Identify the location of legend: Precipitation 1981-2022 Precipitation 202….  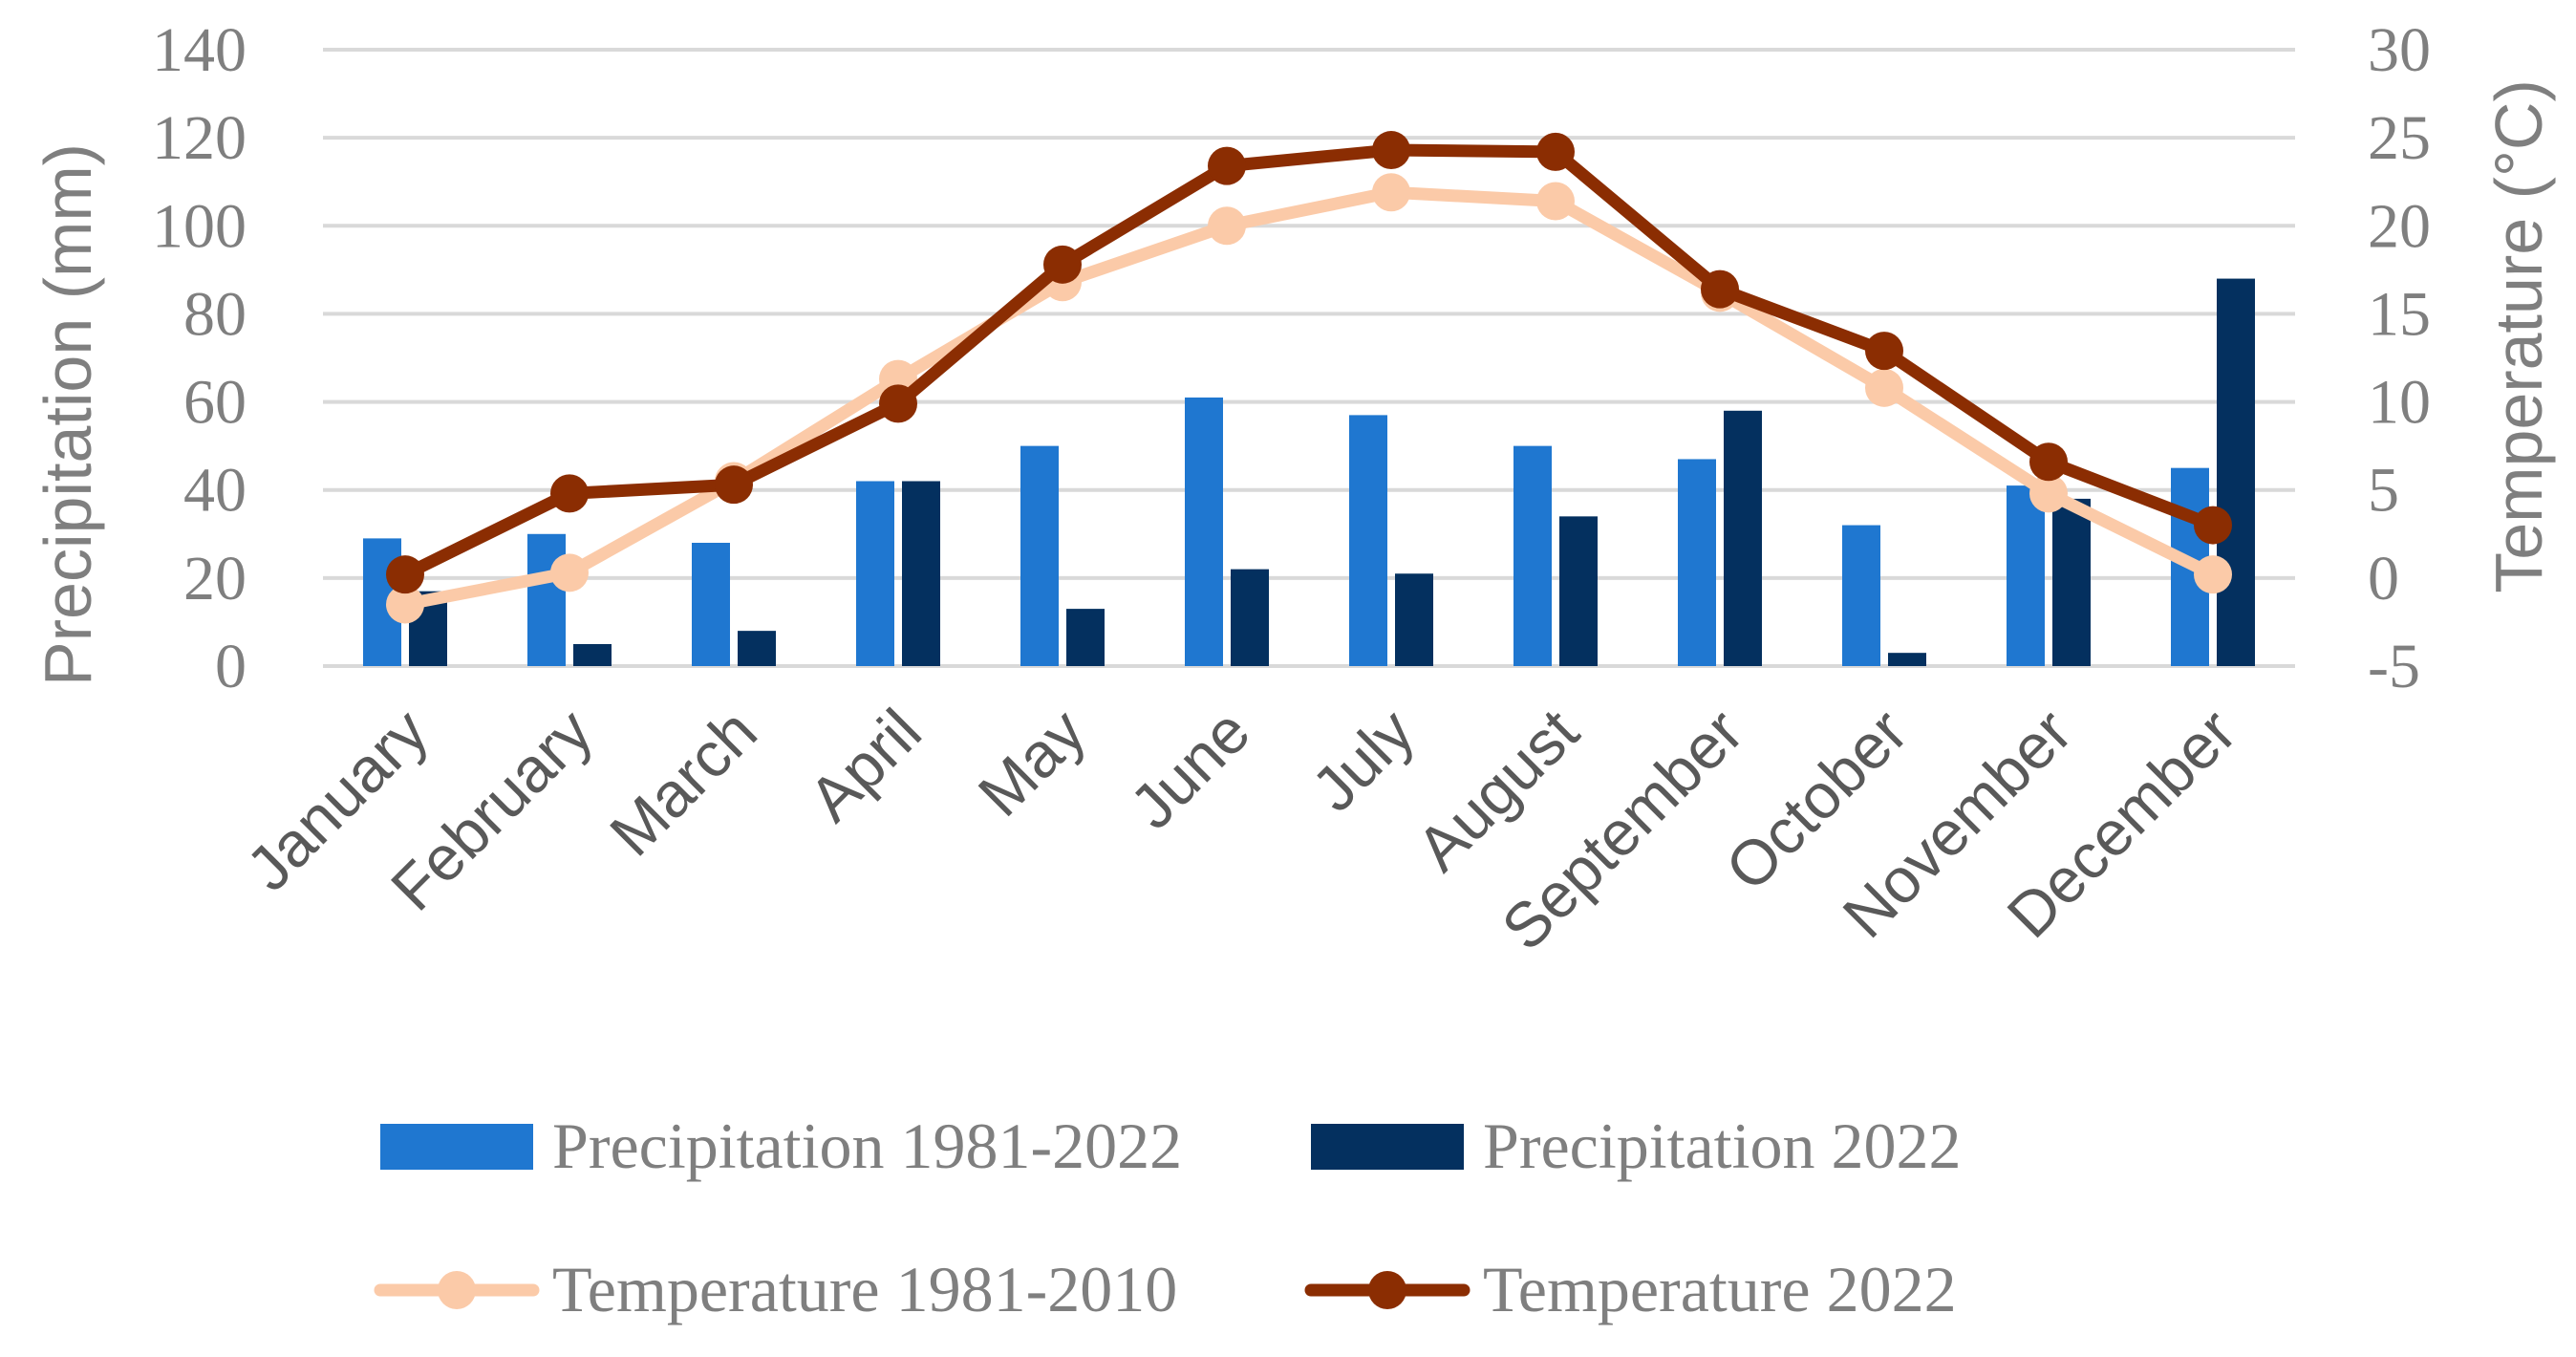
(1167, 1217).